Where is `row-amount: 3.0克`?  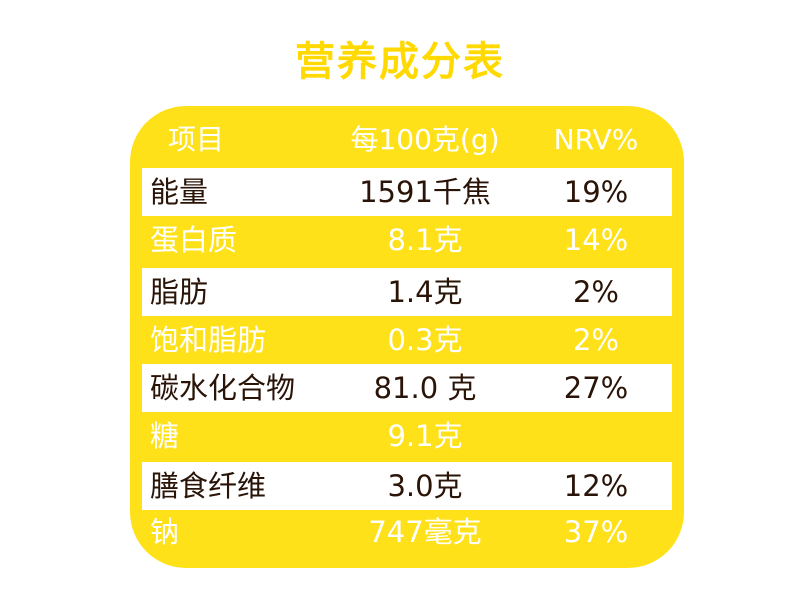 row-amount: 3.0克 is located at coordinates (425, 486).